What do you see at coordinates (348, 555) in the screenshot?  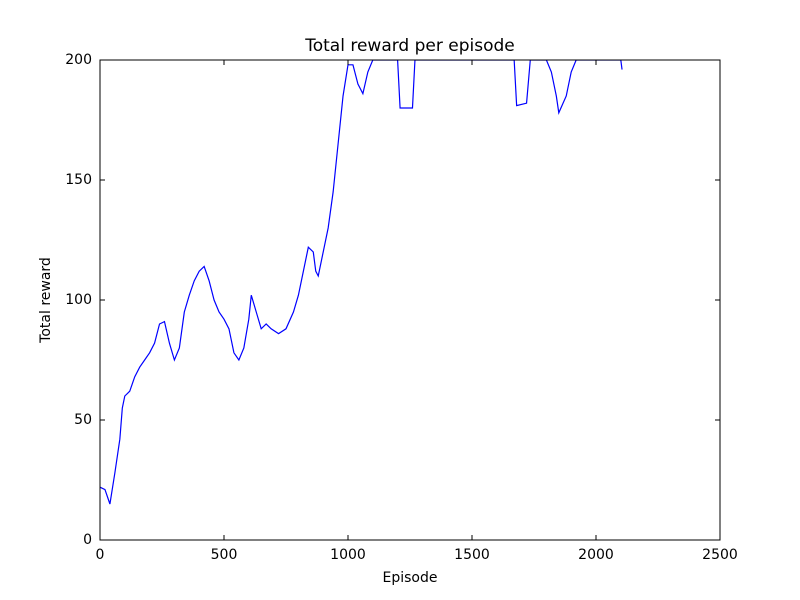 I see `x-tick-label: 1000` at bounding box center [348, 555].